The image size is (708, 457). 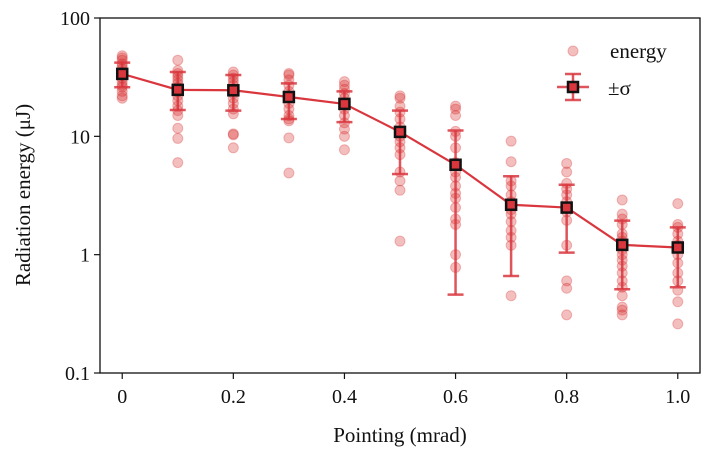 I want to click on legend-energy-label: energy, so click(x=638, y=51).